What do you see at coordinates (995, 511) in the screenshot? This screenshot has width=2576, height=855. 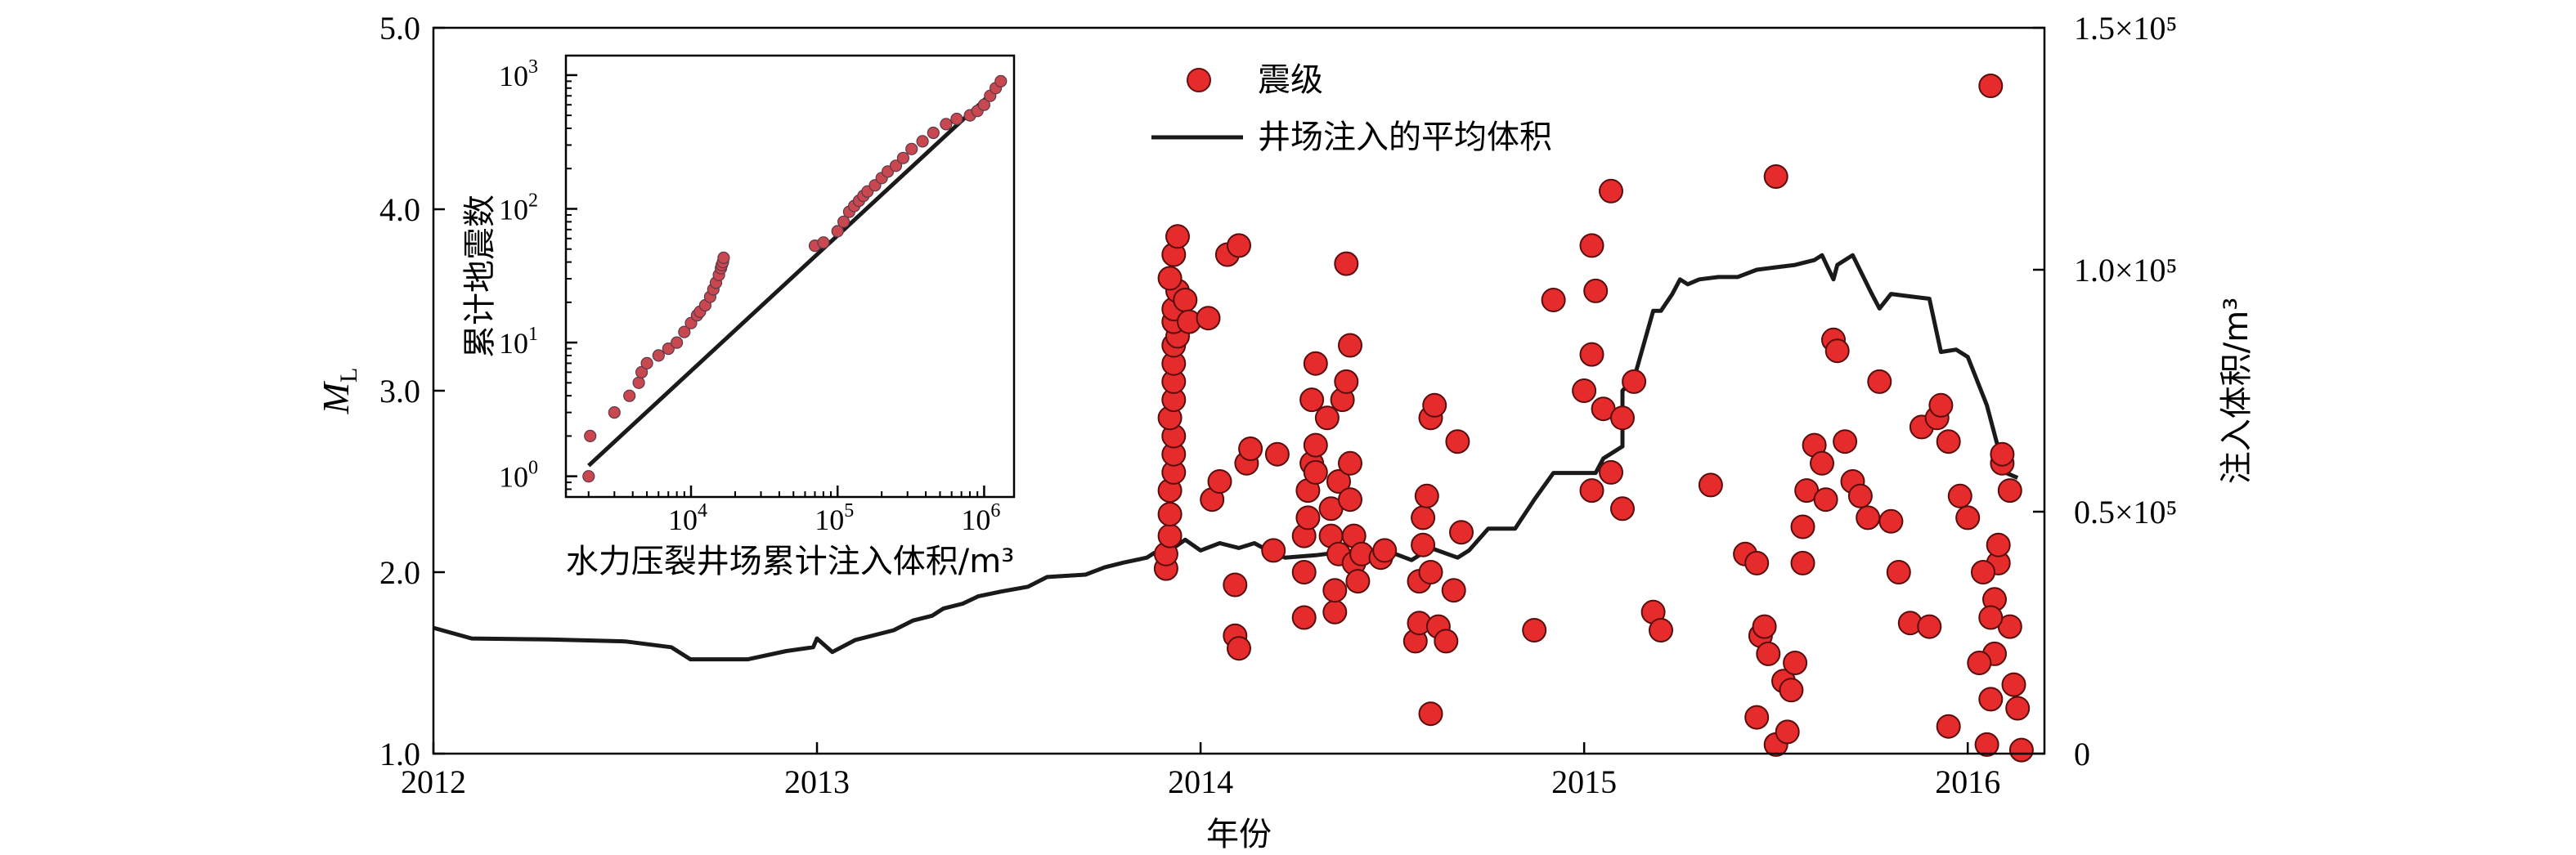 I see `inset-x-tick-exponent: 6` at bounding box center [995, 511].